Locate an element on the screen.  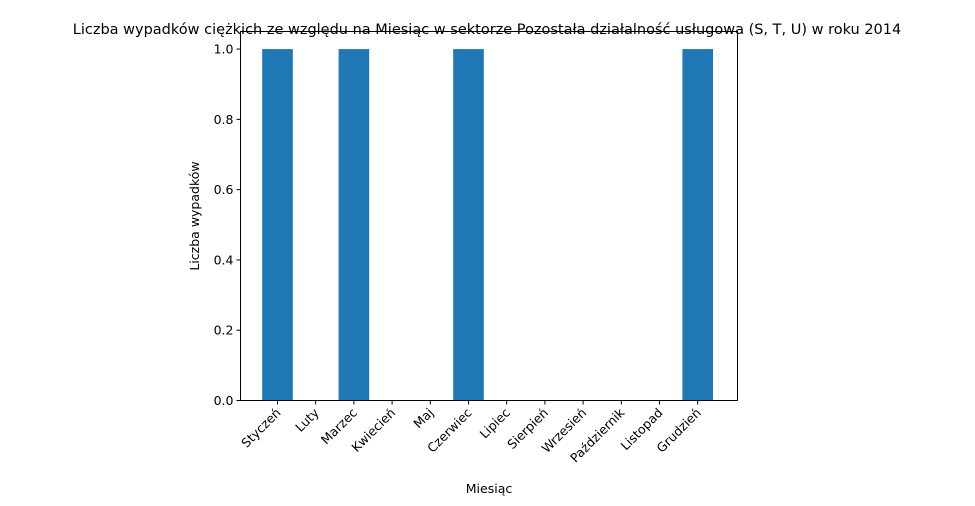
y-axis-title: Liczba wypadków is located at coordinates (194, 215).